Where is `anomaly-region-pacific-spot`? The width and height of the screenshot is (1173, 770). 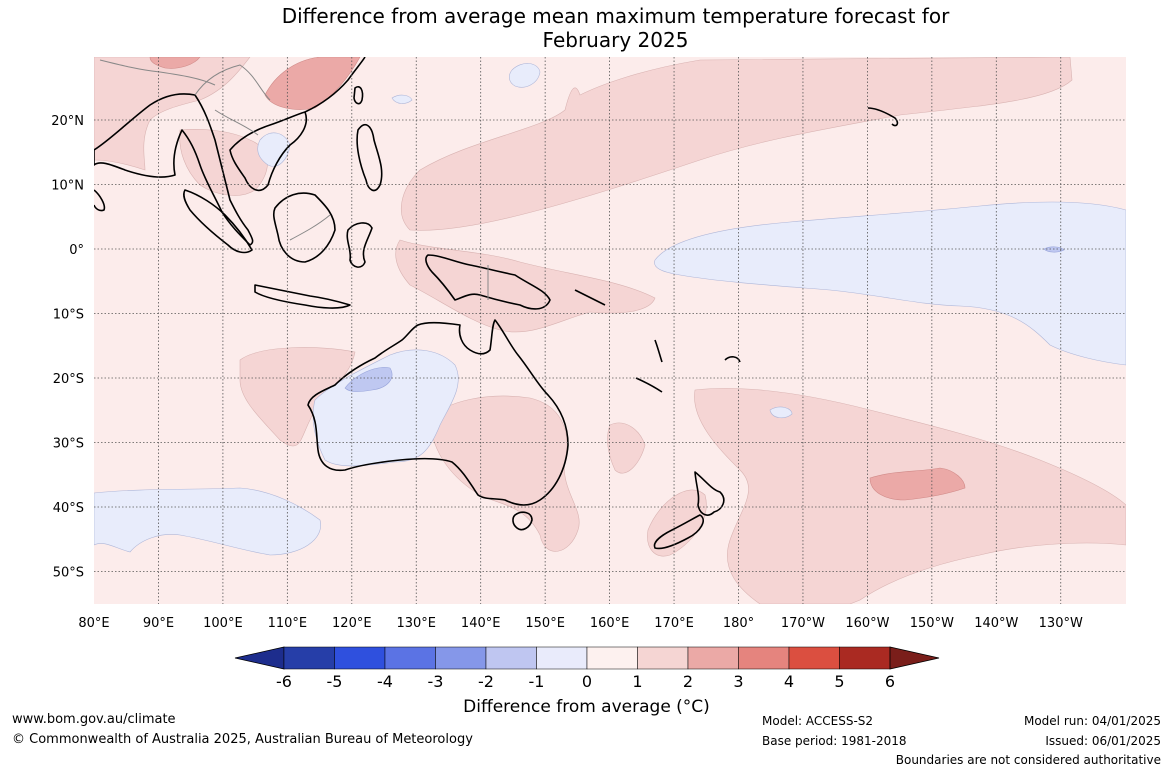 anomaly-region-pacific-spot is located at coordinates (1054, 249).